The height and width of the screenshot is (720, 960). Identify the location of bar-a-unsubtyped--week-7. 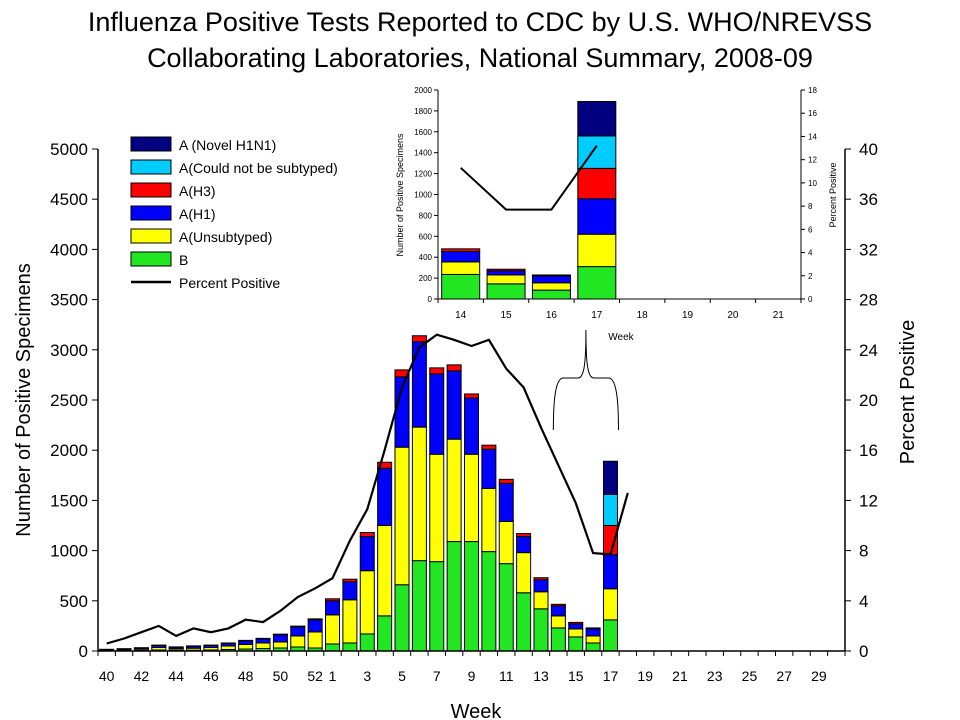
(437, 508).